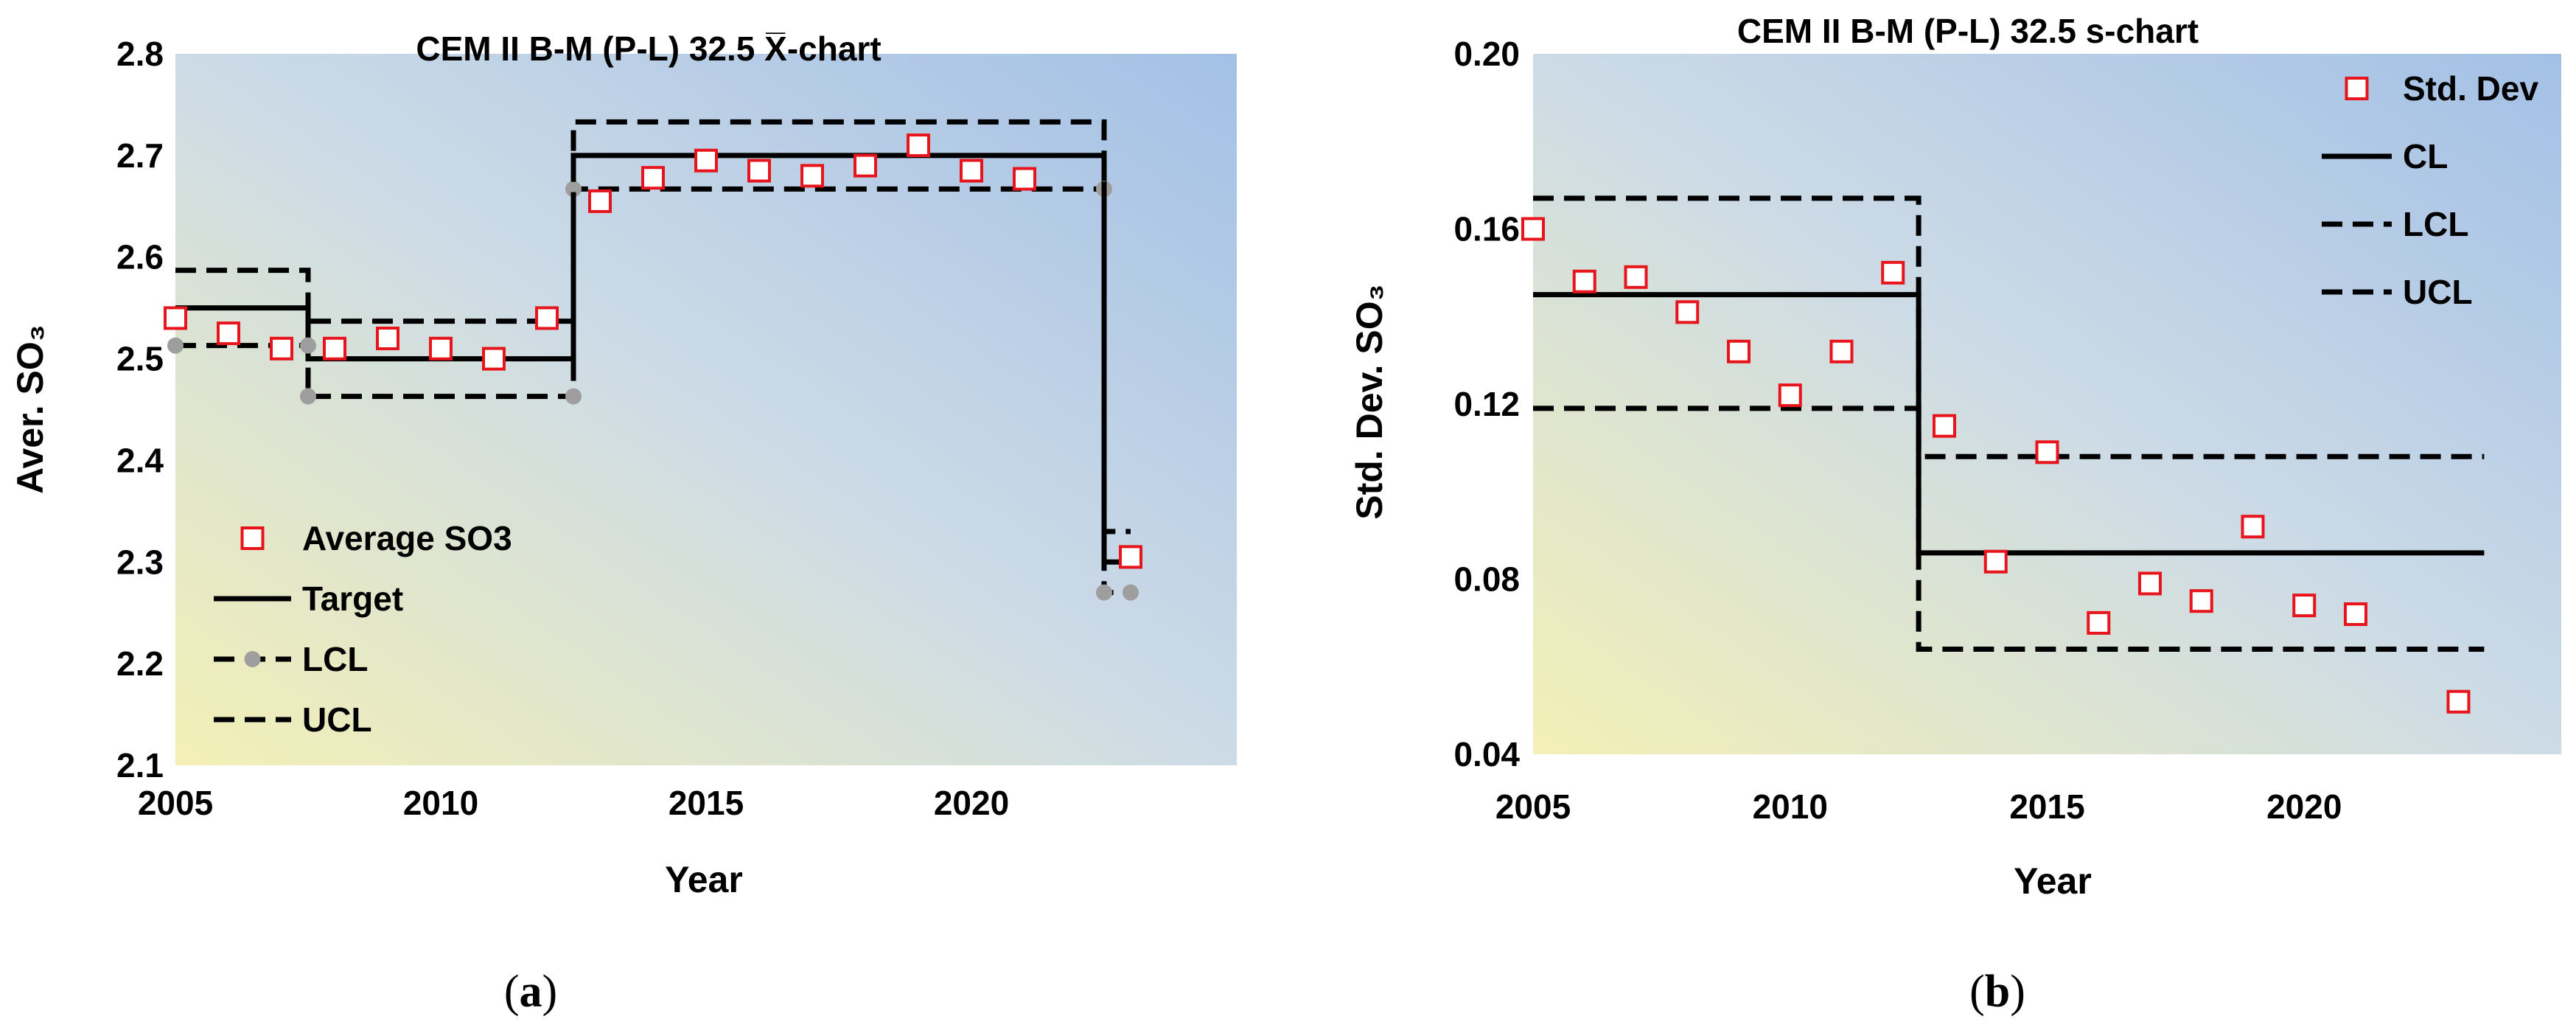 Image resolution: width=2576 pixels, height=1030 pixels. Describe the element at coordinates (1790, 807) in the screenshot. I see `x-tick-label: 2010` at that location.